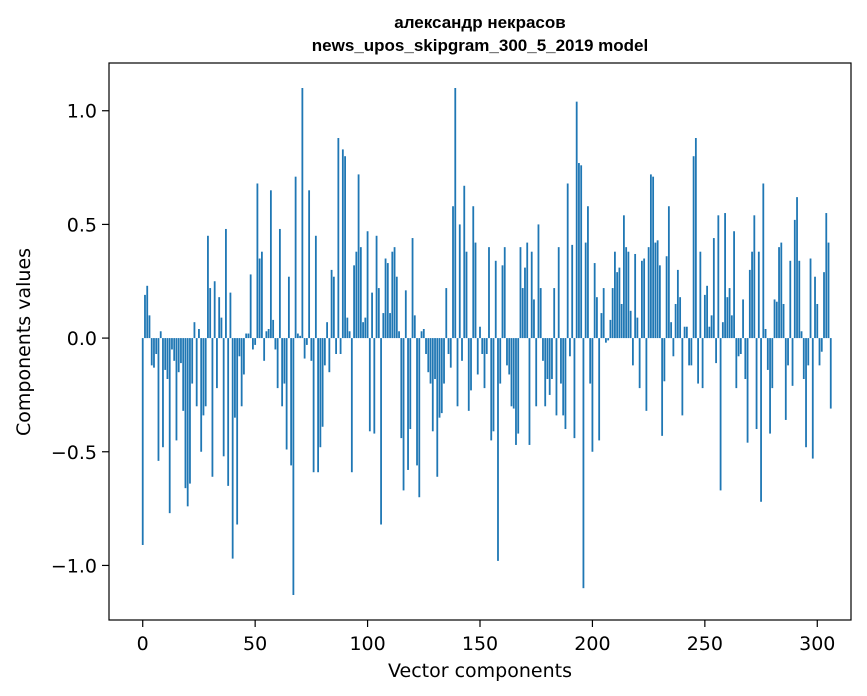  Describe the element at coordinates (74, 566) in the screenshot. I see `y-tick-label: −1.0` at that location.